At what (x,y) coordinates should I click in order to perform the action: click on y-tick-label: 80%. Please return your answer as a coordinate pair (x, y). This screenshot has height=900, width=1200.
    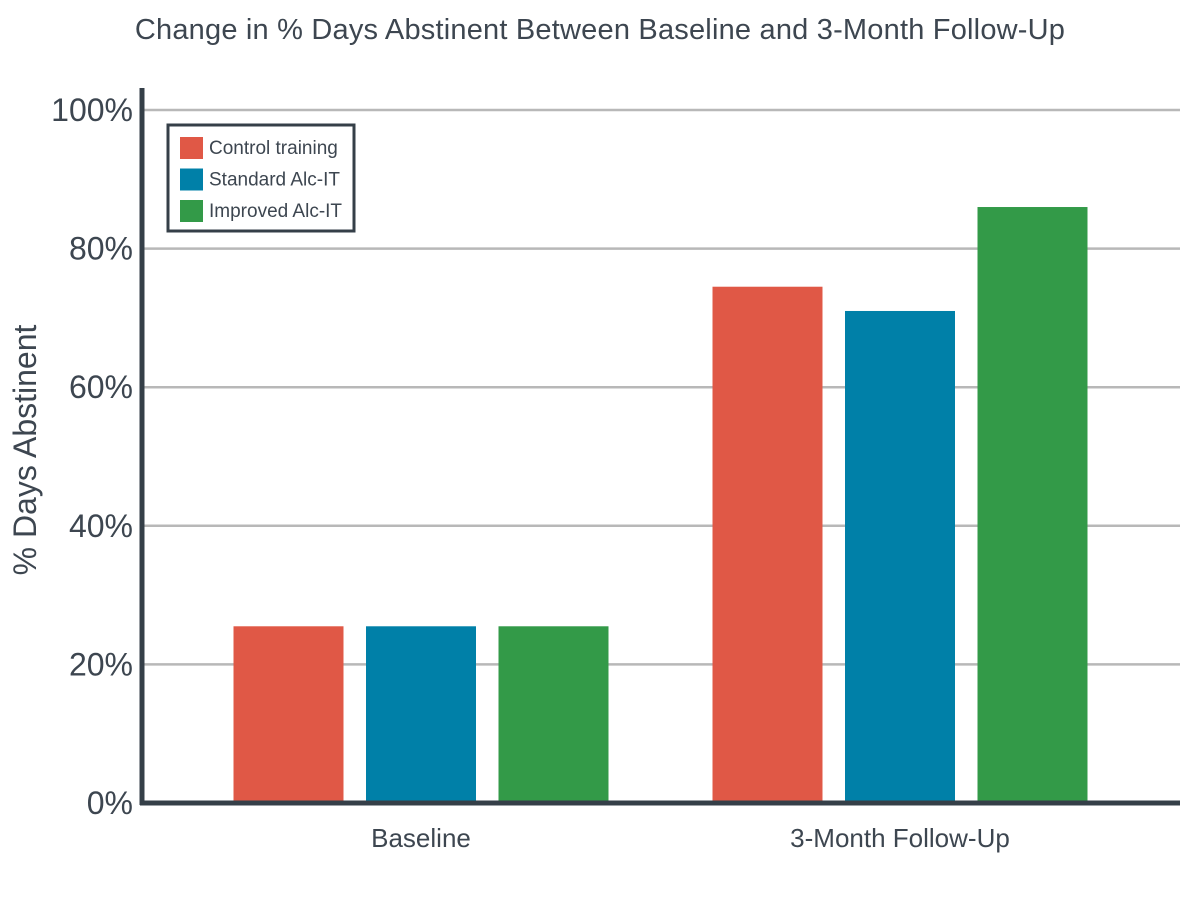
    Looking at the image, I should click on (101, 249).